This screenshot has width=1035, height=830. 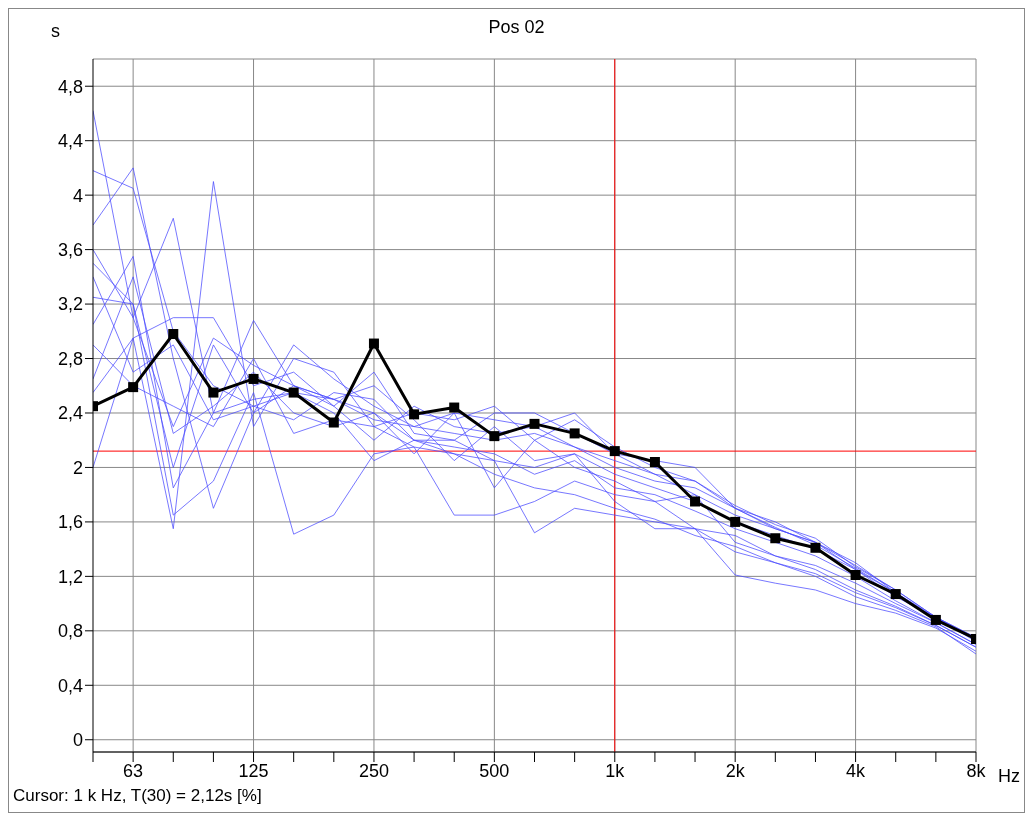 I want to click on y-tick-label: 2,8, so click(x=70, y=358).